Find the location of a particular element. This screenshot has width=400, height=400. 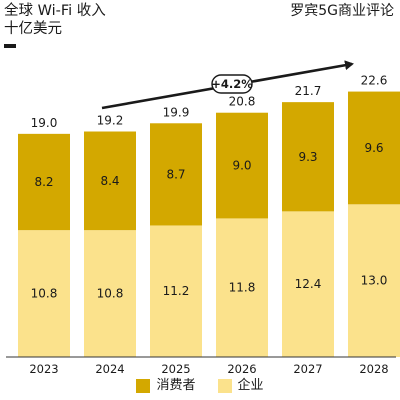

data-label-consumer-2025: 8.7 is located at coordinates (175, 174).